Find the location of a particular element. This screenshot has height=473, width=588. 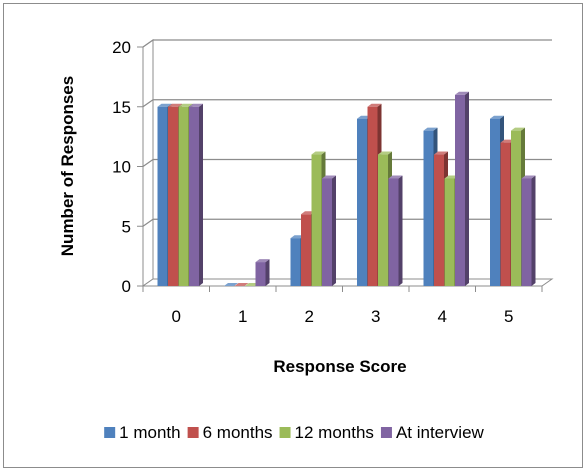

x-tick-label: 5 is located at coordinates (508, 316).